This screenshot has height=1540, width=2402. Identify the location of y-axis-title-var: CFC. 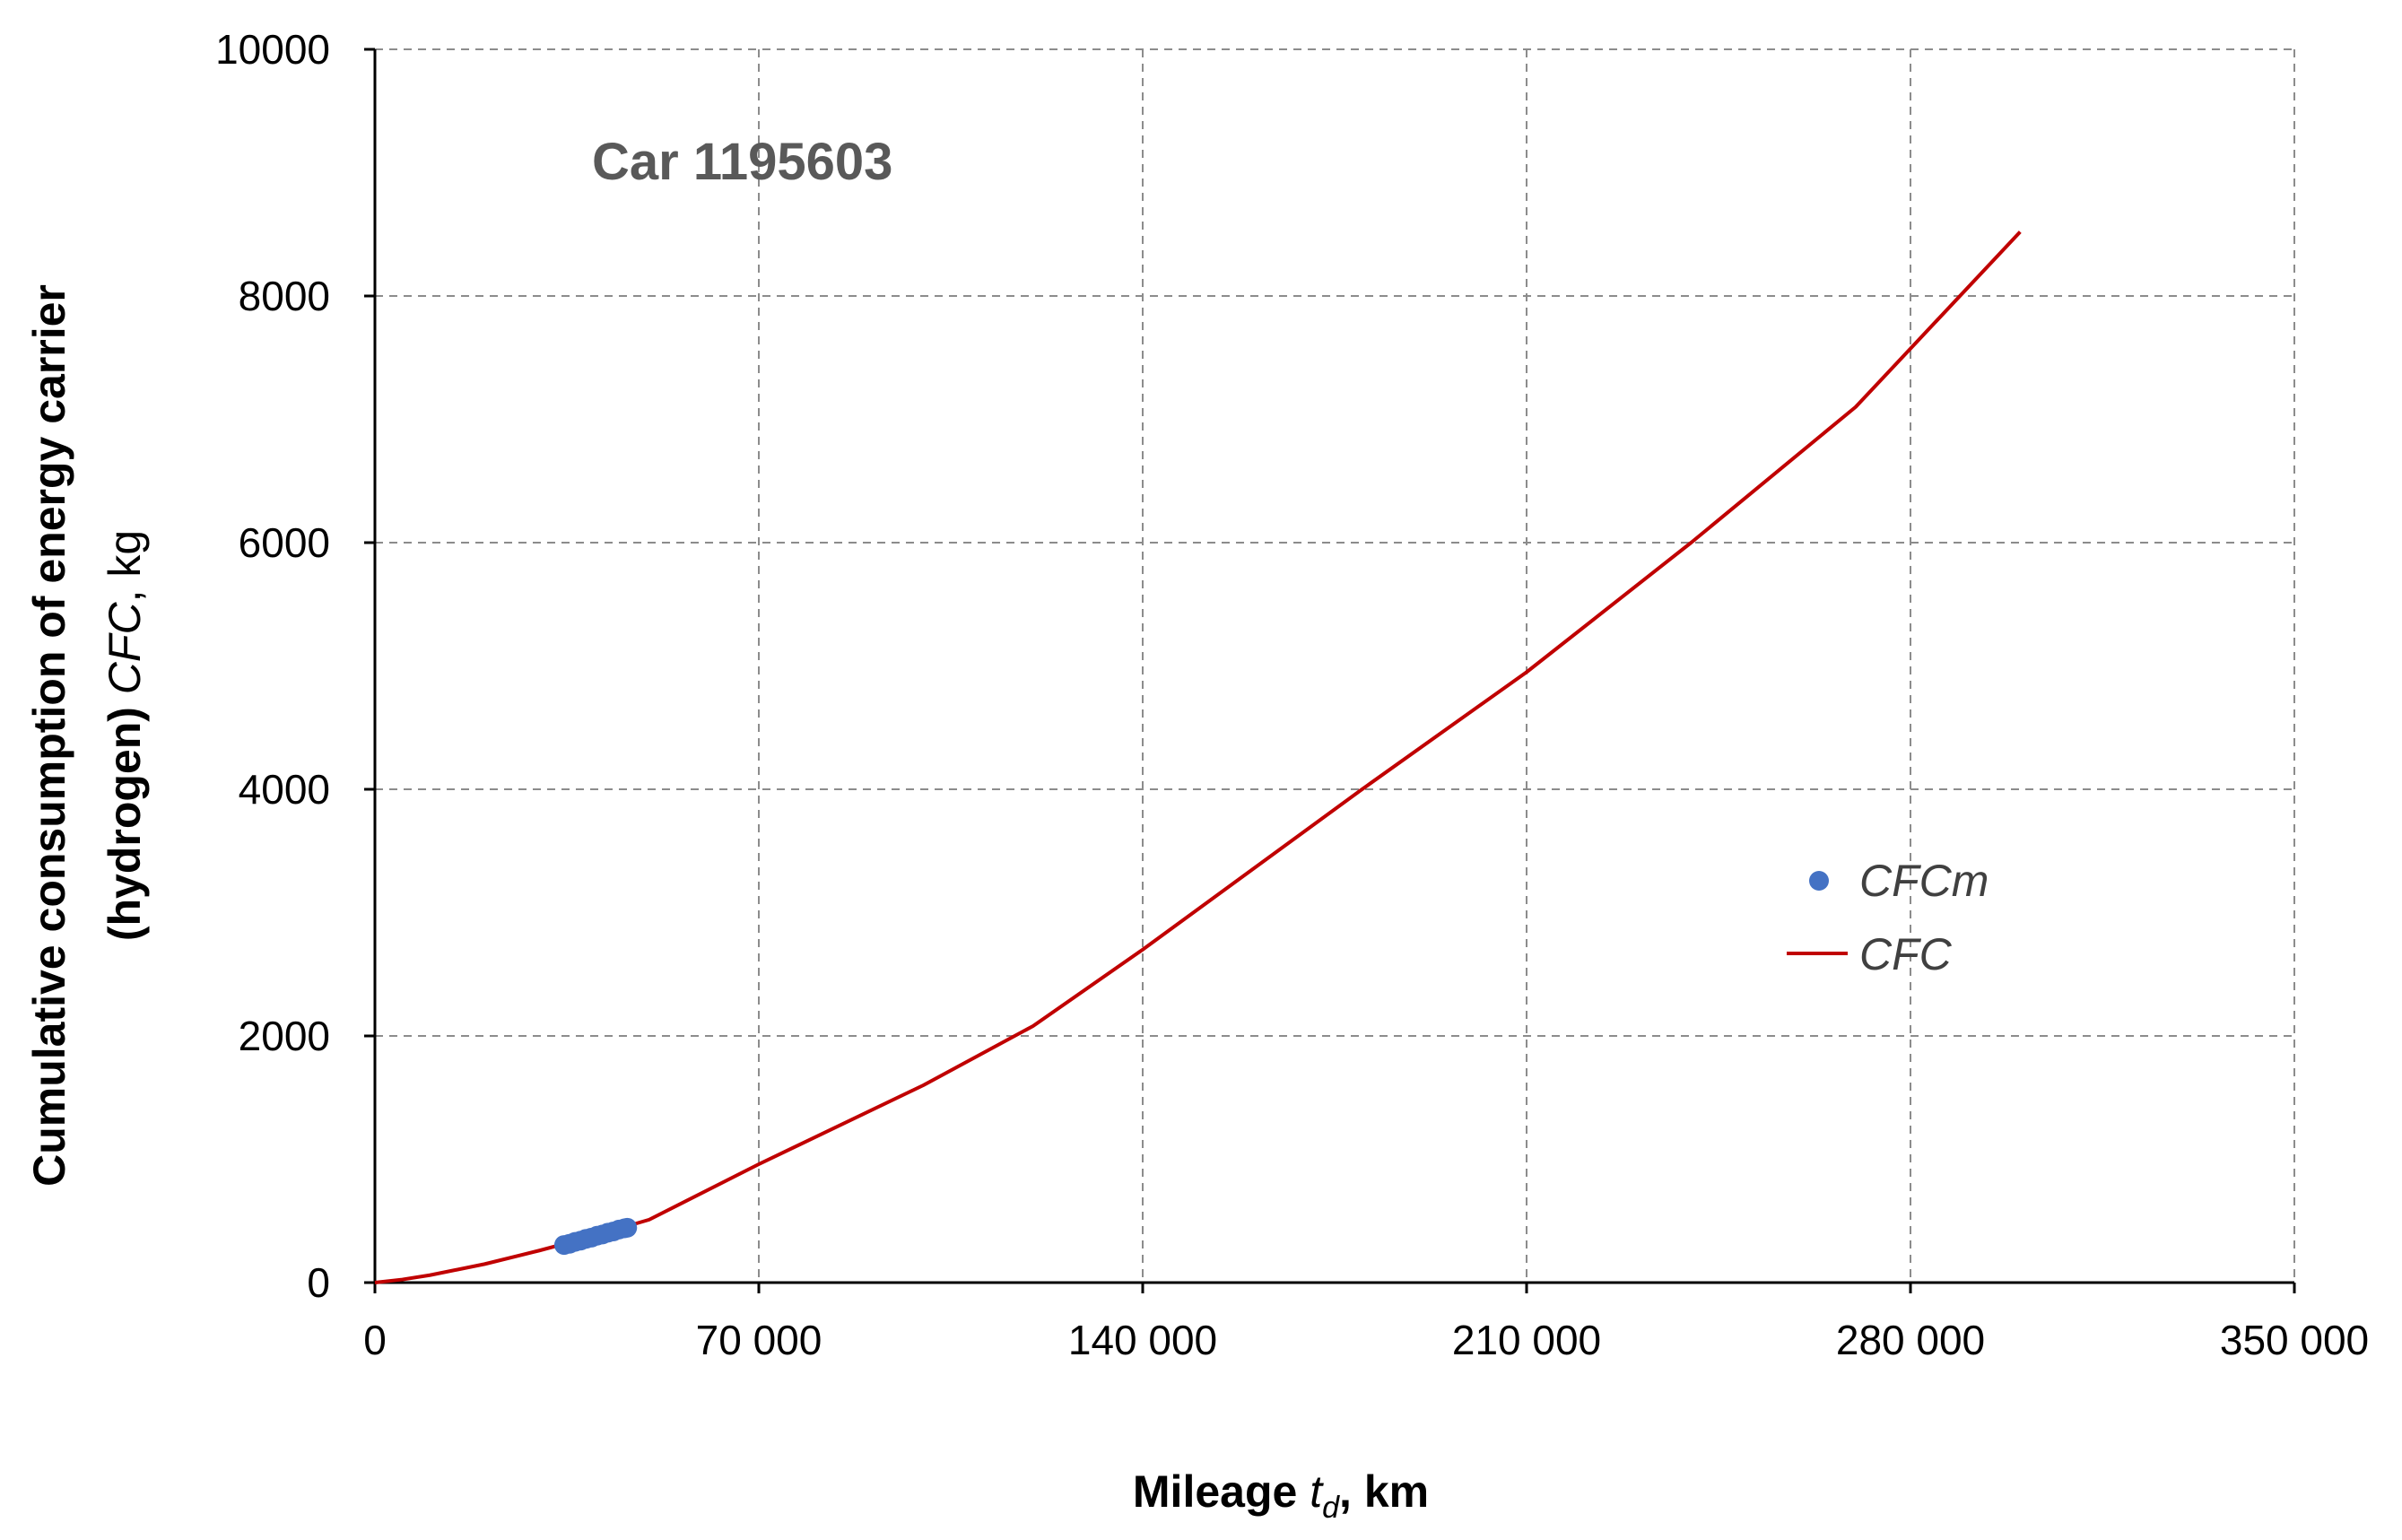
(125, 648).